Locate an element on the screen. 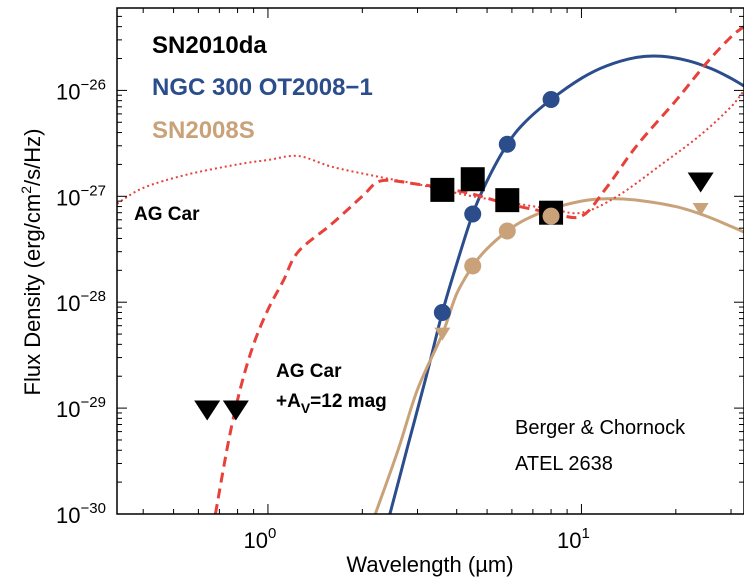  legend-entry-ngc300: NGC 300 OT2008−1 is located at coordinates (262, 87).